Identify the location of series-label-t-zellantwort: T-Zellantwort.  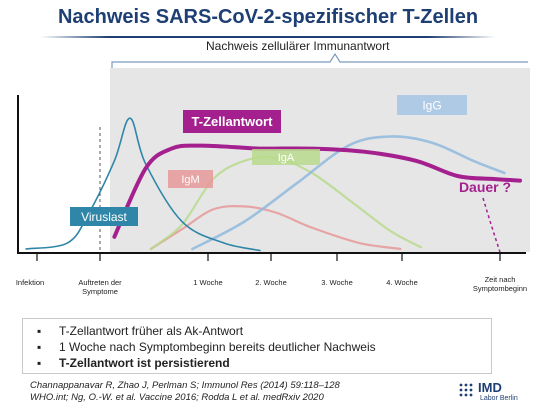
(232, 121).